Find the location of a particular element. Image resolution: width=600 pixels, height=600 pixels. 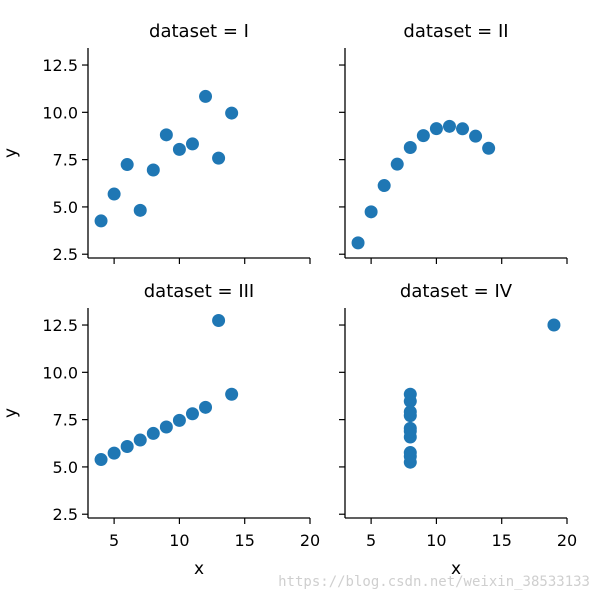

panel-title: dataset = IV is located at coordinates (456, 291).